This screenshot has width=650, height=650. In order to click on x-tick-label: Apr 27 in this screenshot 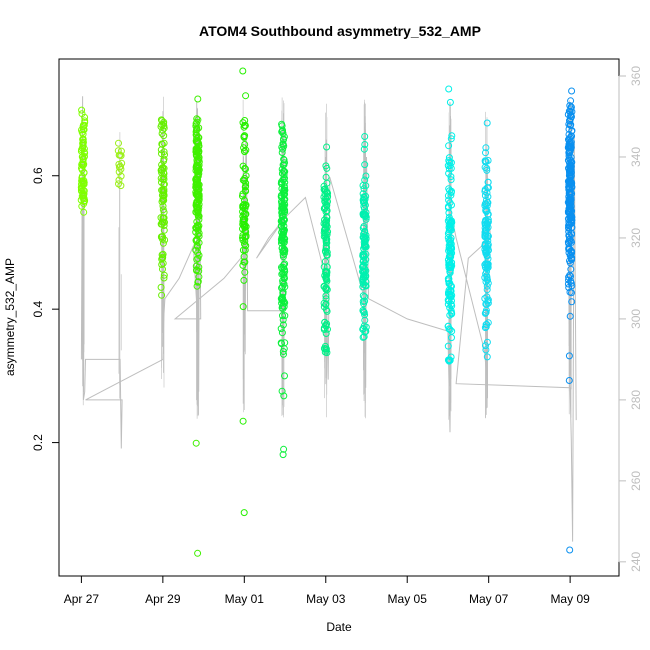, I will do `click(82, 599)`.